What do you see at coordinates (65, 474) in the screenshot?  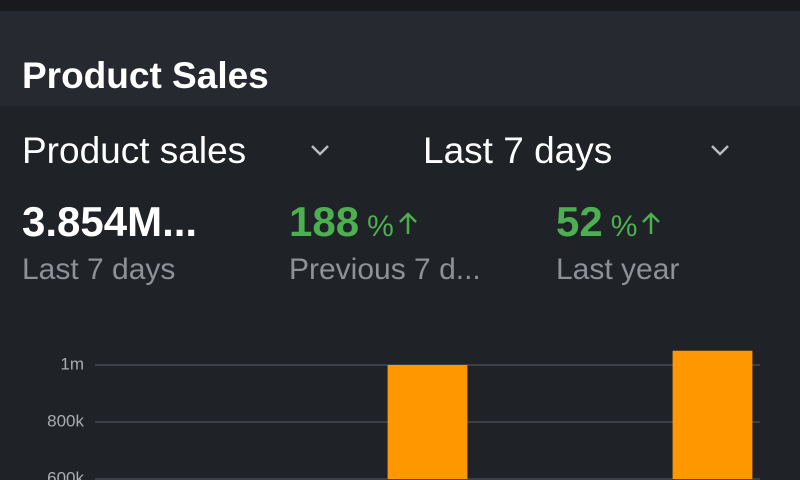 I see `y-tick-label: 600k` at bounding box center [65, 474].